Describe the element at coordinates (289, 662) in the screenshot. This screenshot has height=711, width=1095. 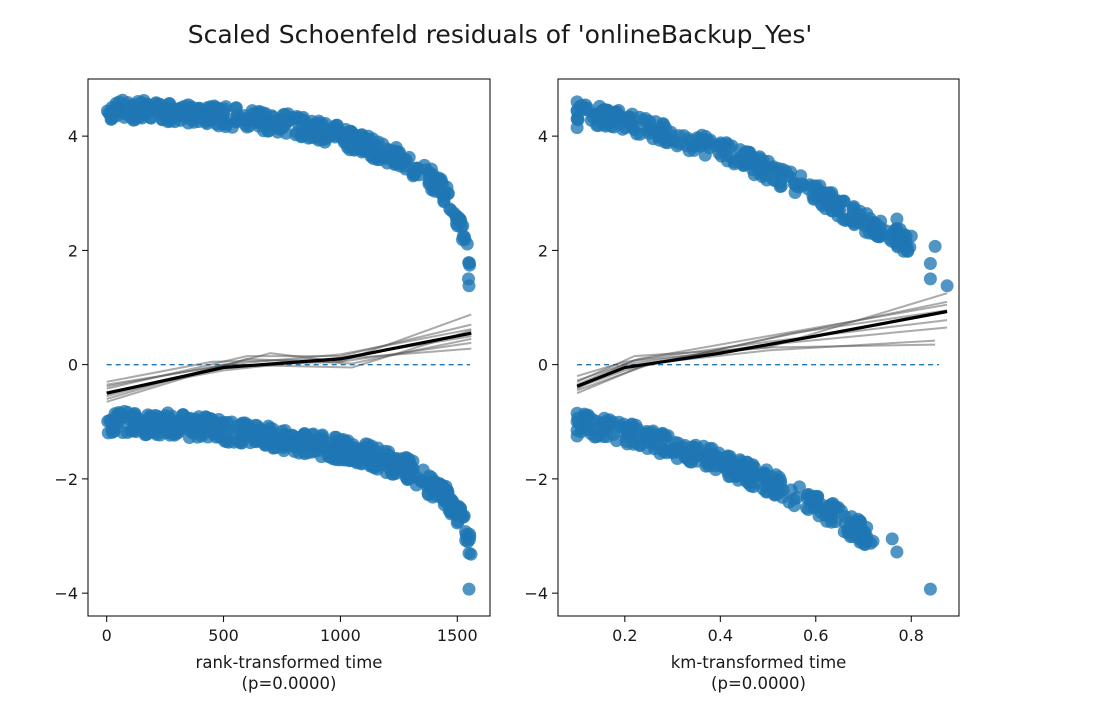
I see `x-axis-label: rank-transformed time` at that location.